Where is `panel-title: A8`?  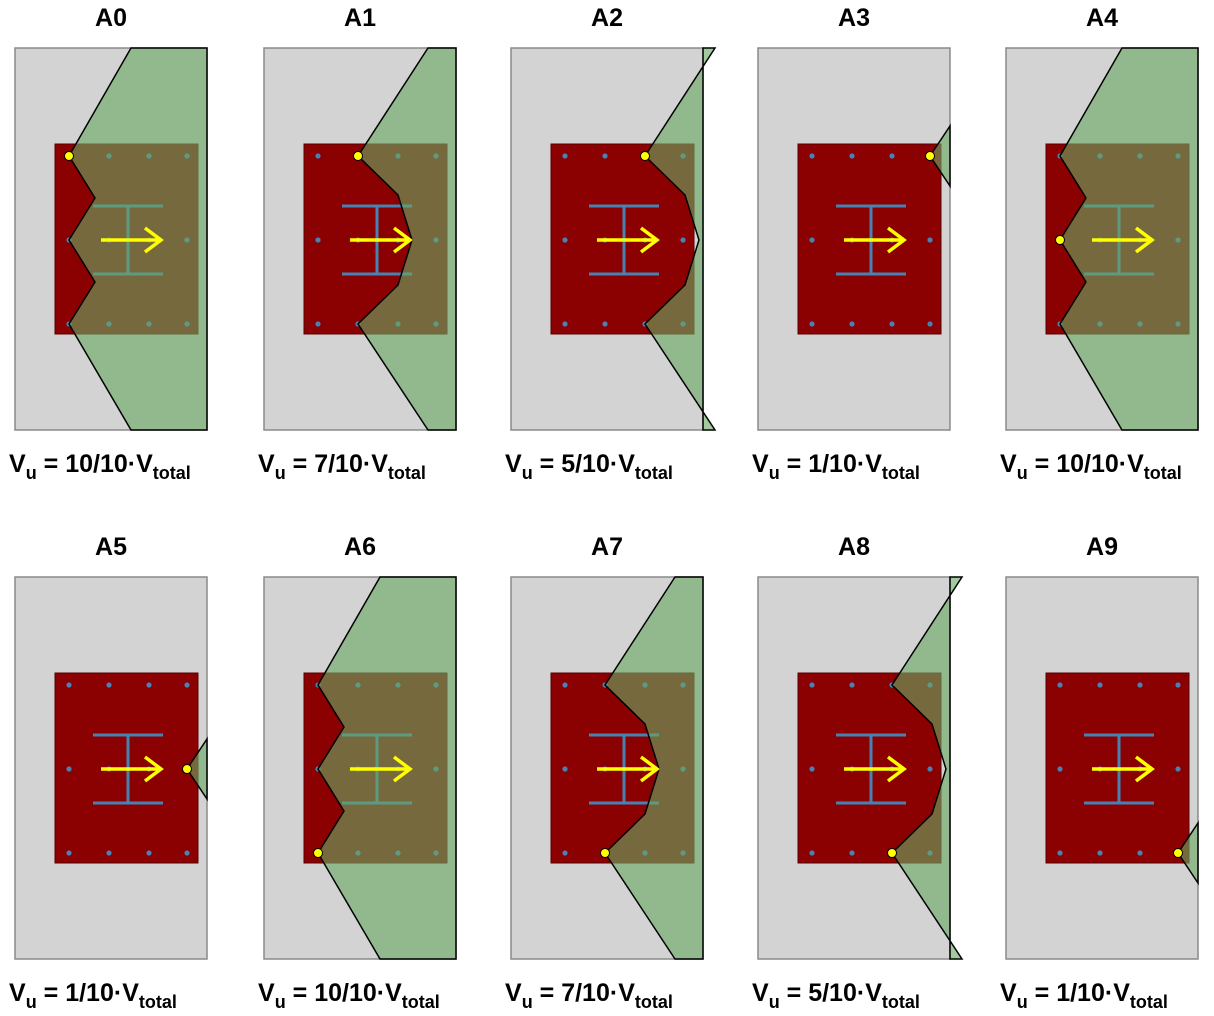
panel-title: A8 is located at coordinates (854, 547).